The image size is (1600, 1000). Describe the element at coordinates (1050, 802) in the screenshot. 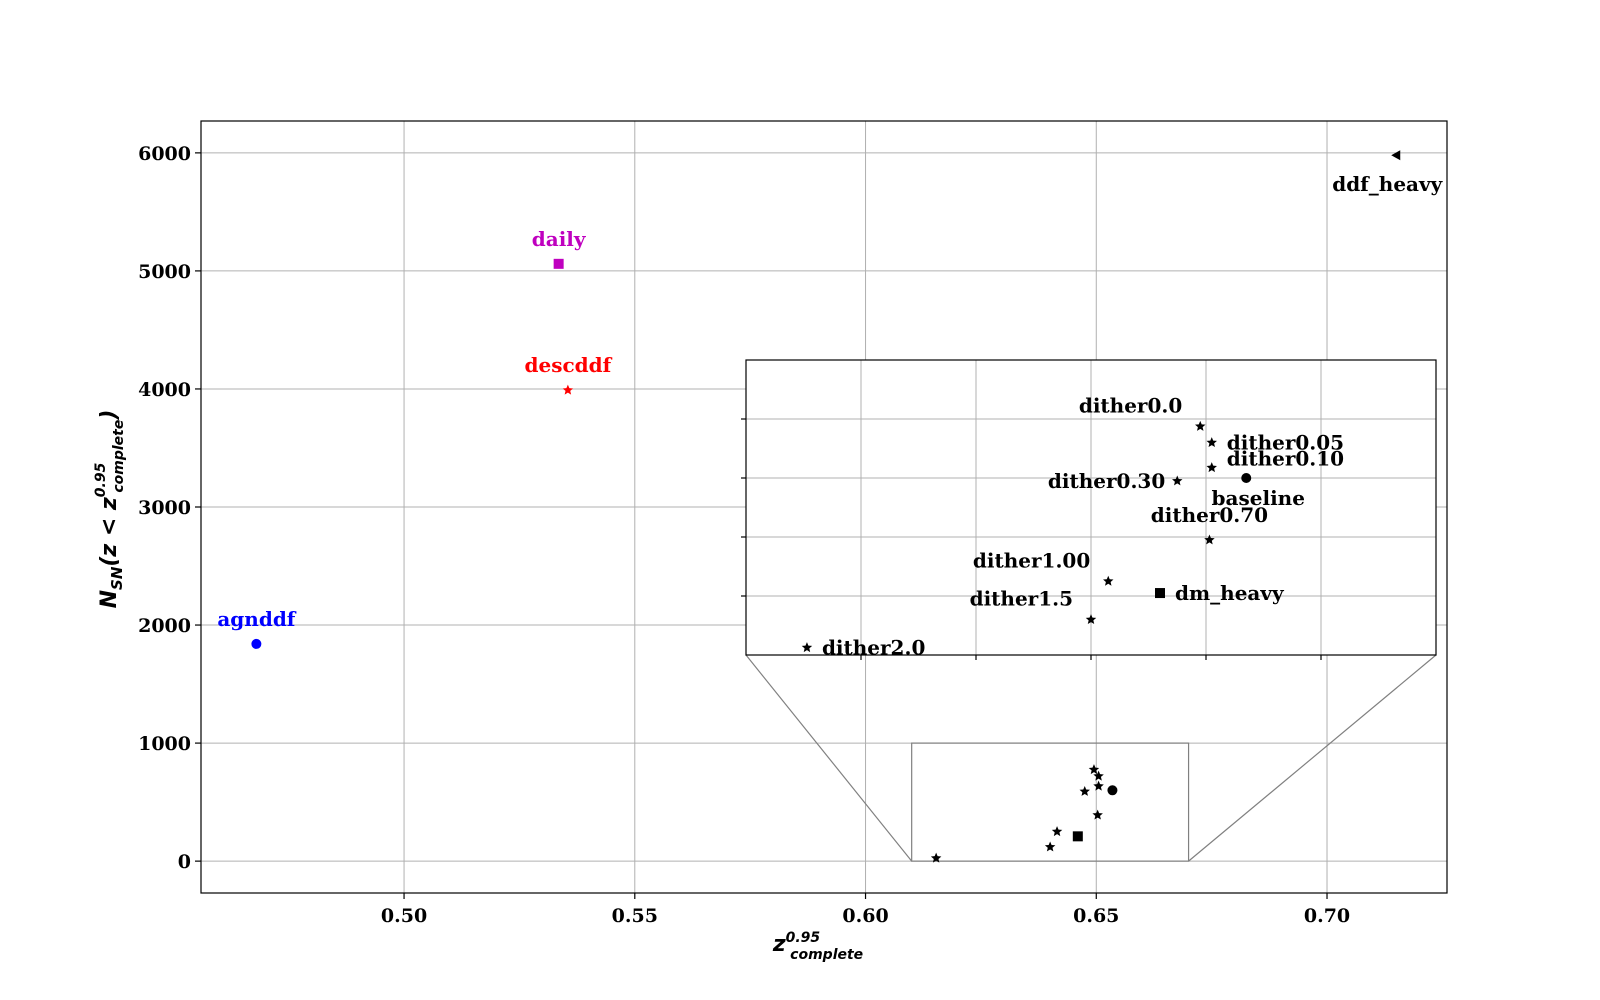

I see `zoom-region-box` at that location.